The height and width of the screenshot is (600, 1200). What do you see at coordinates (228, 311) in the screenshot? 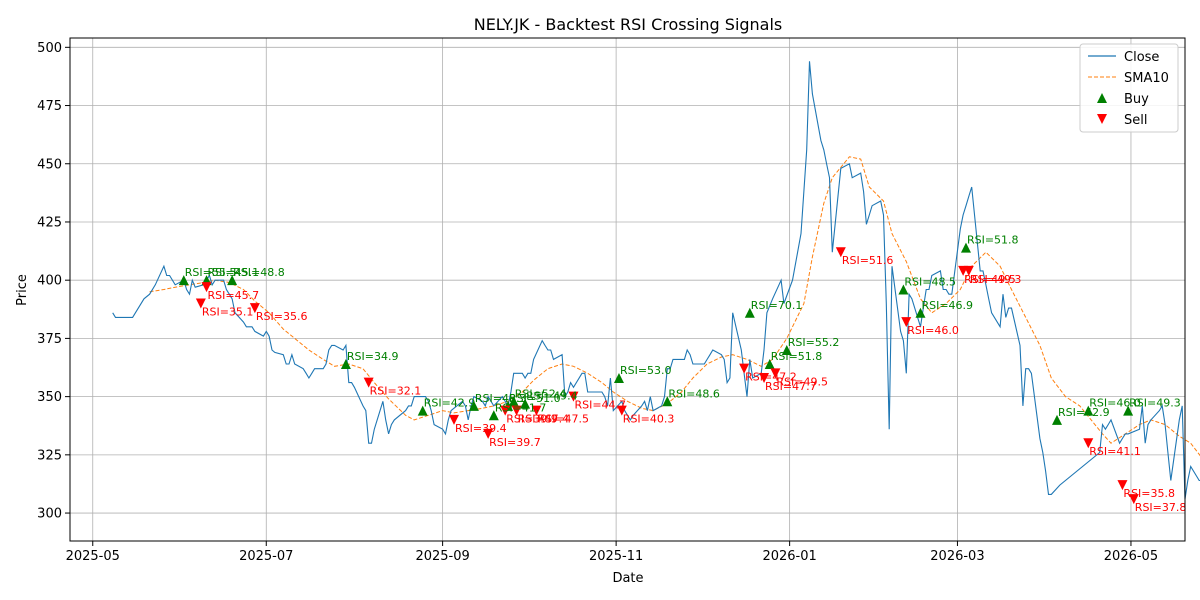
I see `sell-annotation: RSI=35.1` at bounding box center [228, 311].